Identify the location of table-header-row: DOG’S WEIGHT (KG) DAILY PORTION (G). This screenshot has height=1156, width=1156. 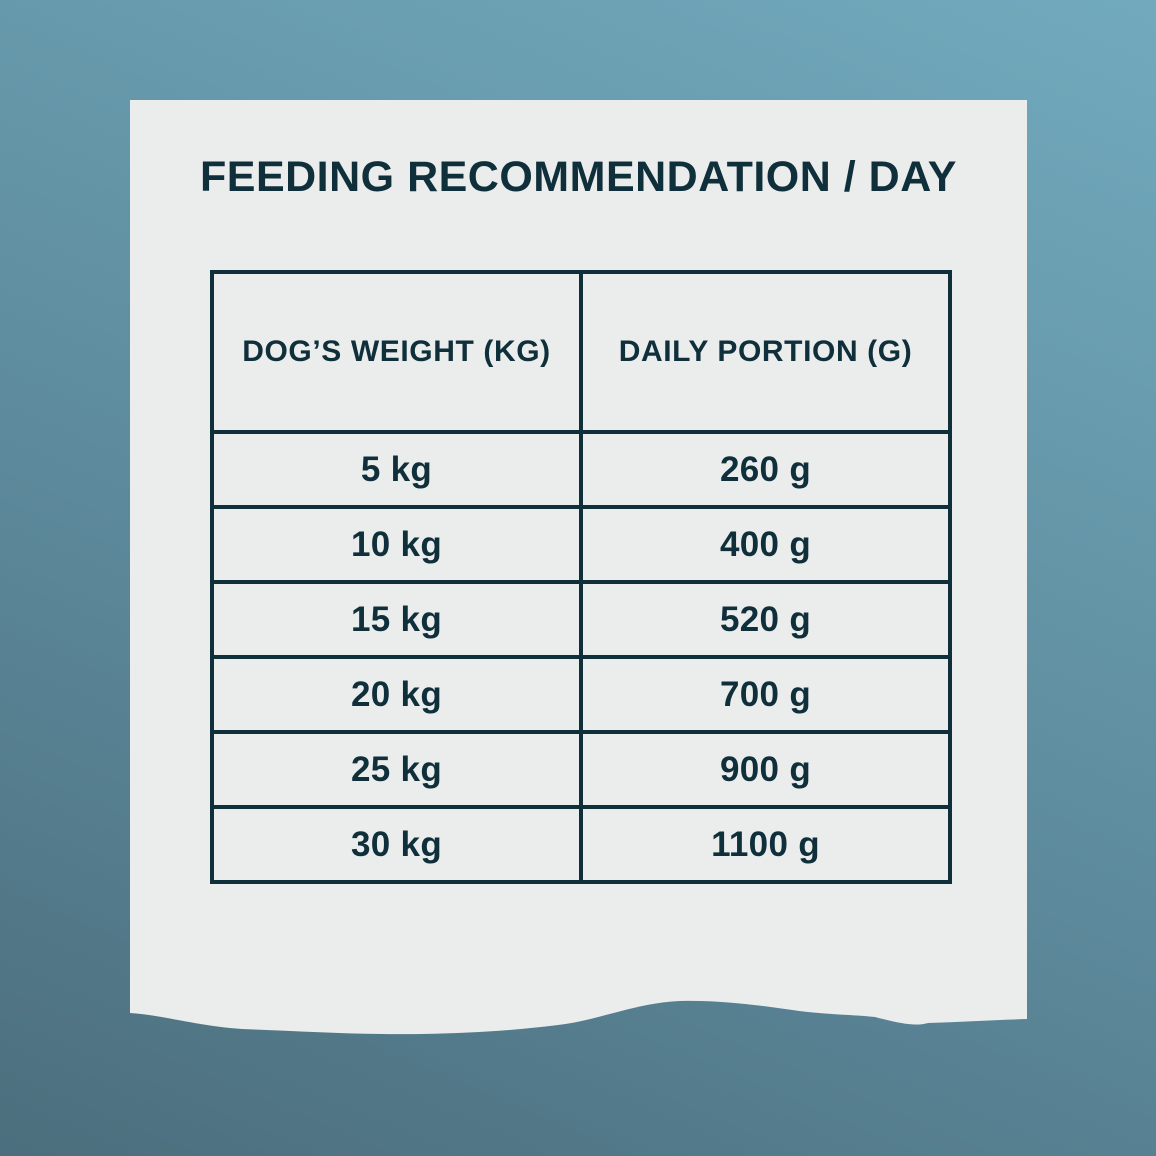
(581, 352).